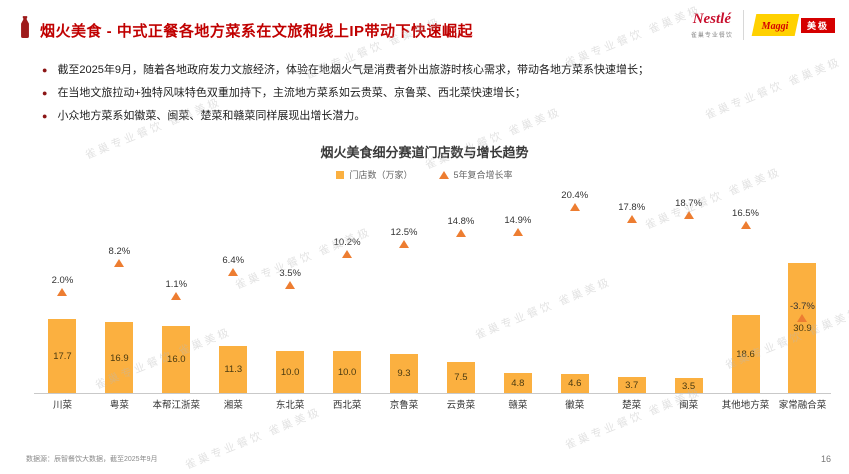 Image resolution: width=849 pixels, height=474 pixels. What do you see at coordinates (689, 405) in the screenshot?
I see `x-axis-label: 闽菜` at bounding box center [689, 405].